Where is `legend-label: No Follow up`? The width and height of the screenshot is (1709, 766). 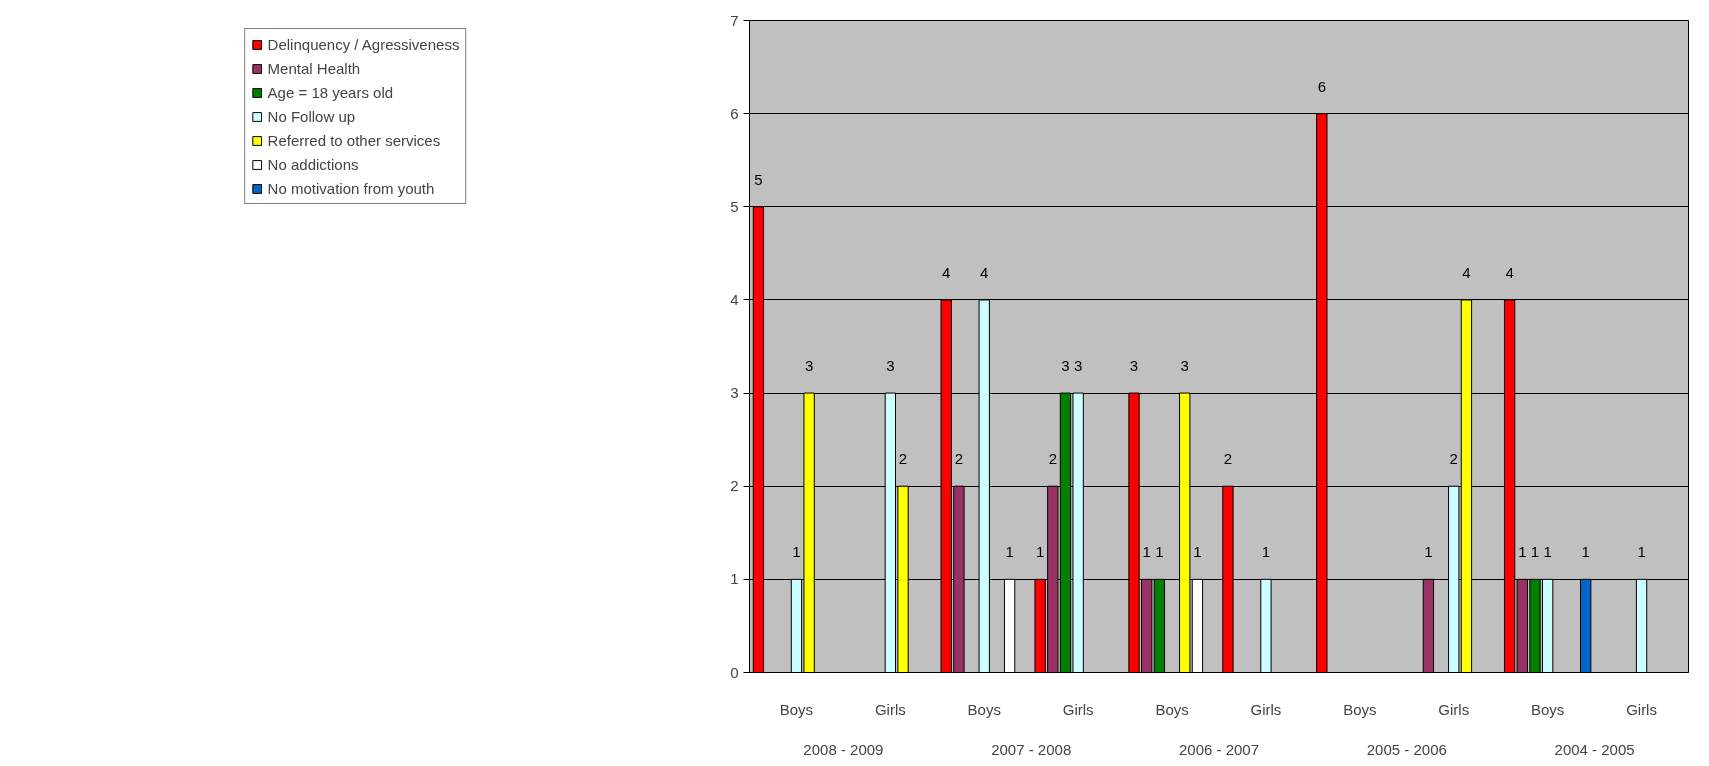
legend-label: No Follow up is located at coordinates (311, 116).